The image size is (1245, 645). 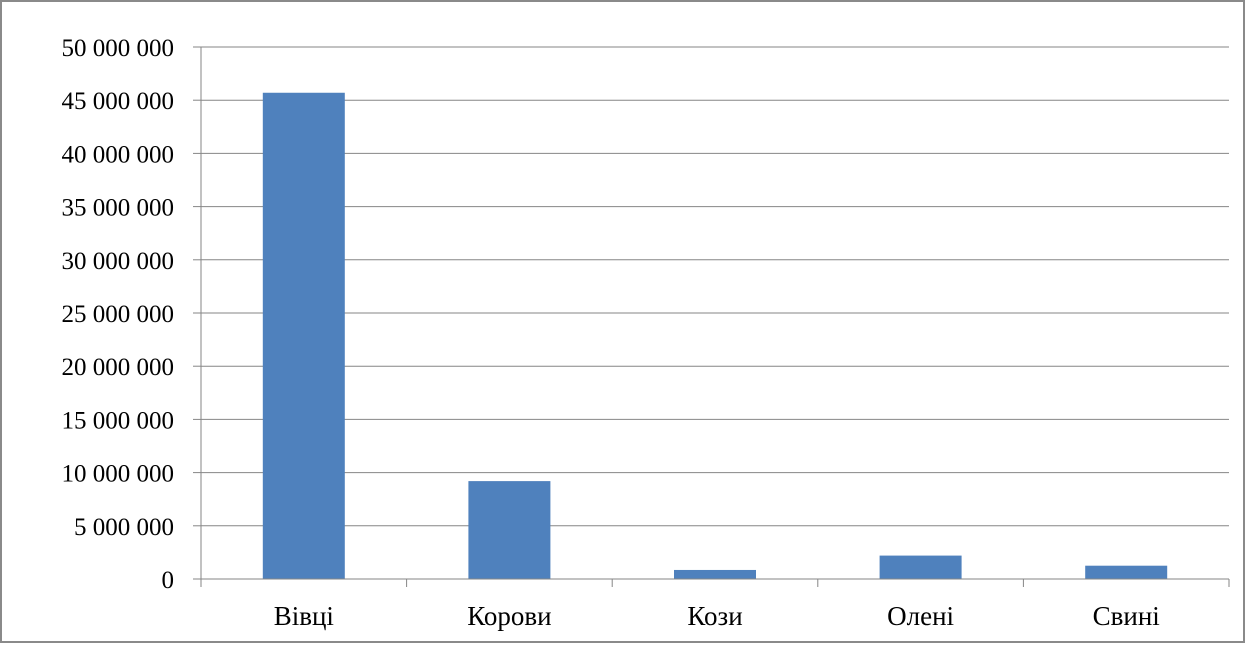 What do you see at coordinates (168, 580) in the screenshot?
I see `y-tick-label: 0` at bounding box center [168, 580].